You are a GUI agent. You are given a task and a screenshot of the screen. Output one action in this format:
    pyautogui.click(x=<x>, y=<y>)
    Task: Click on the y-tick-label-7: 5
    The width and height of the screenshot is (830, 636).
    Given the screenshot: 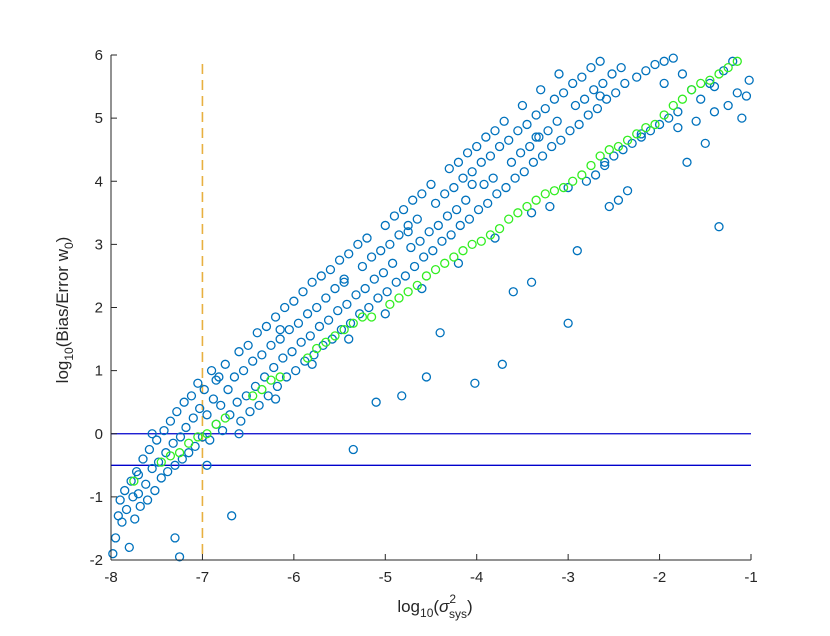 What is the action you would take?
    pyautogui.click(x=99, y=118)
    